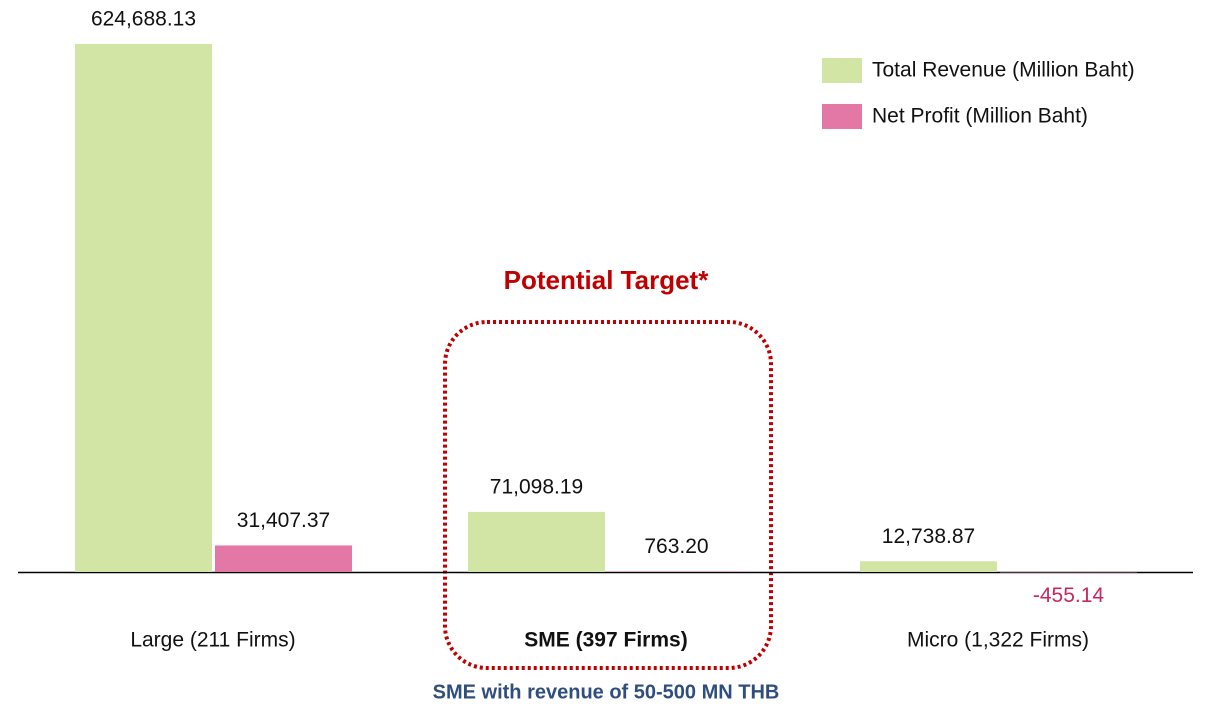  I want to click on data-label: -455.14, so click(1069, 595).